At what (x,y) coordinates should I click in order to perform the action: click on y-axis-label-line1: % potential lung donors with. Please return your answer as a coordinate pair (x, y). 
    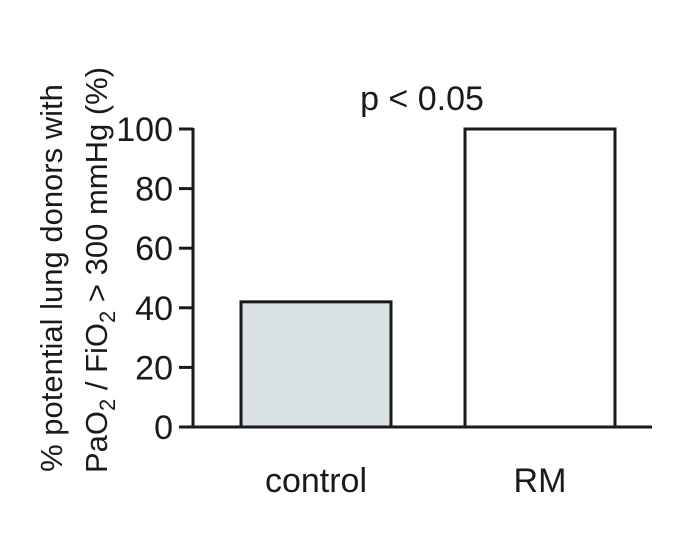
    Looking at the image, I should click on (51, 278).